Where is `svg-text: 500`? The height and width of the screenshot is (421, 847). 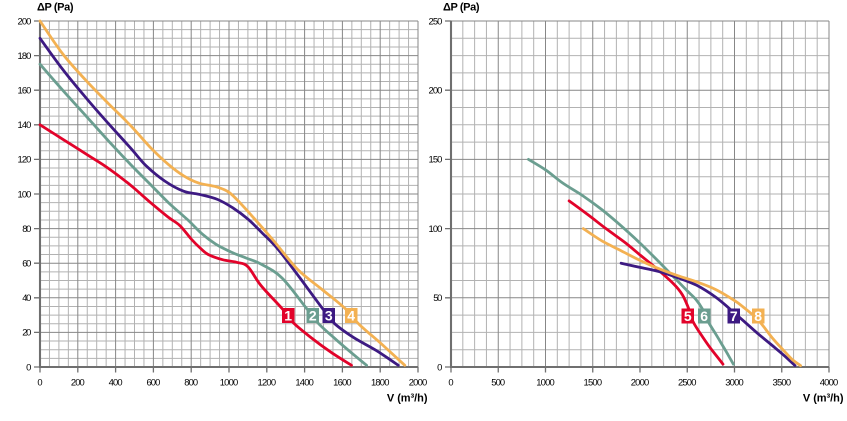 svg-text: 500 is located at coordinates (498, 381).